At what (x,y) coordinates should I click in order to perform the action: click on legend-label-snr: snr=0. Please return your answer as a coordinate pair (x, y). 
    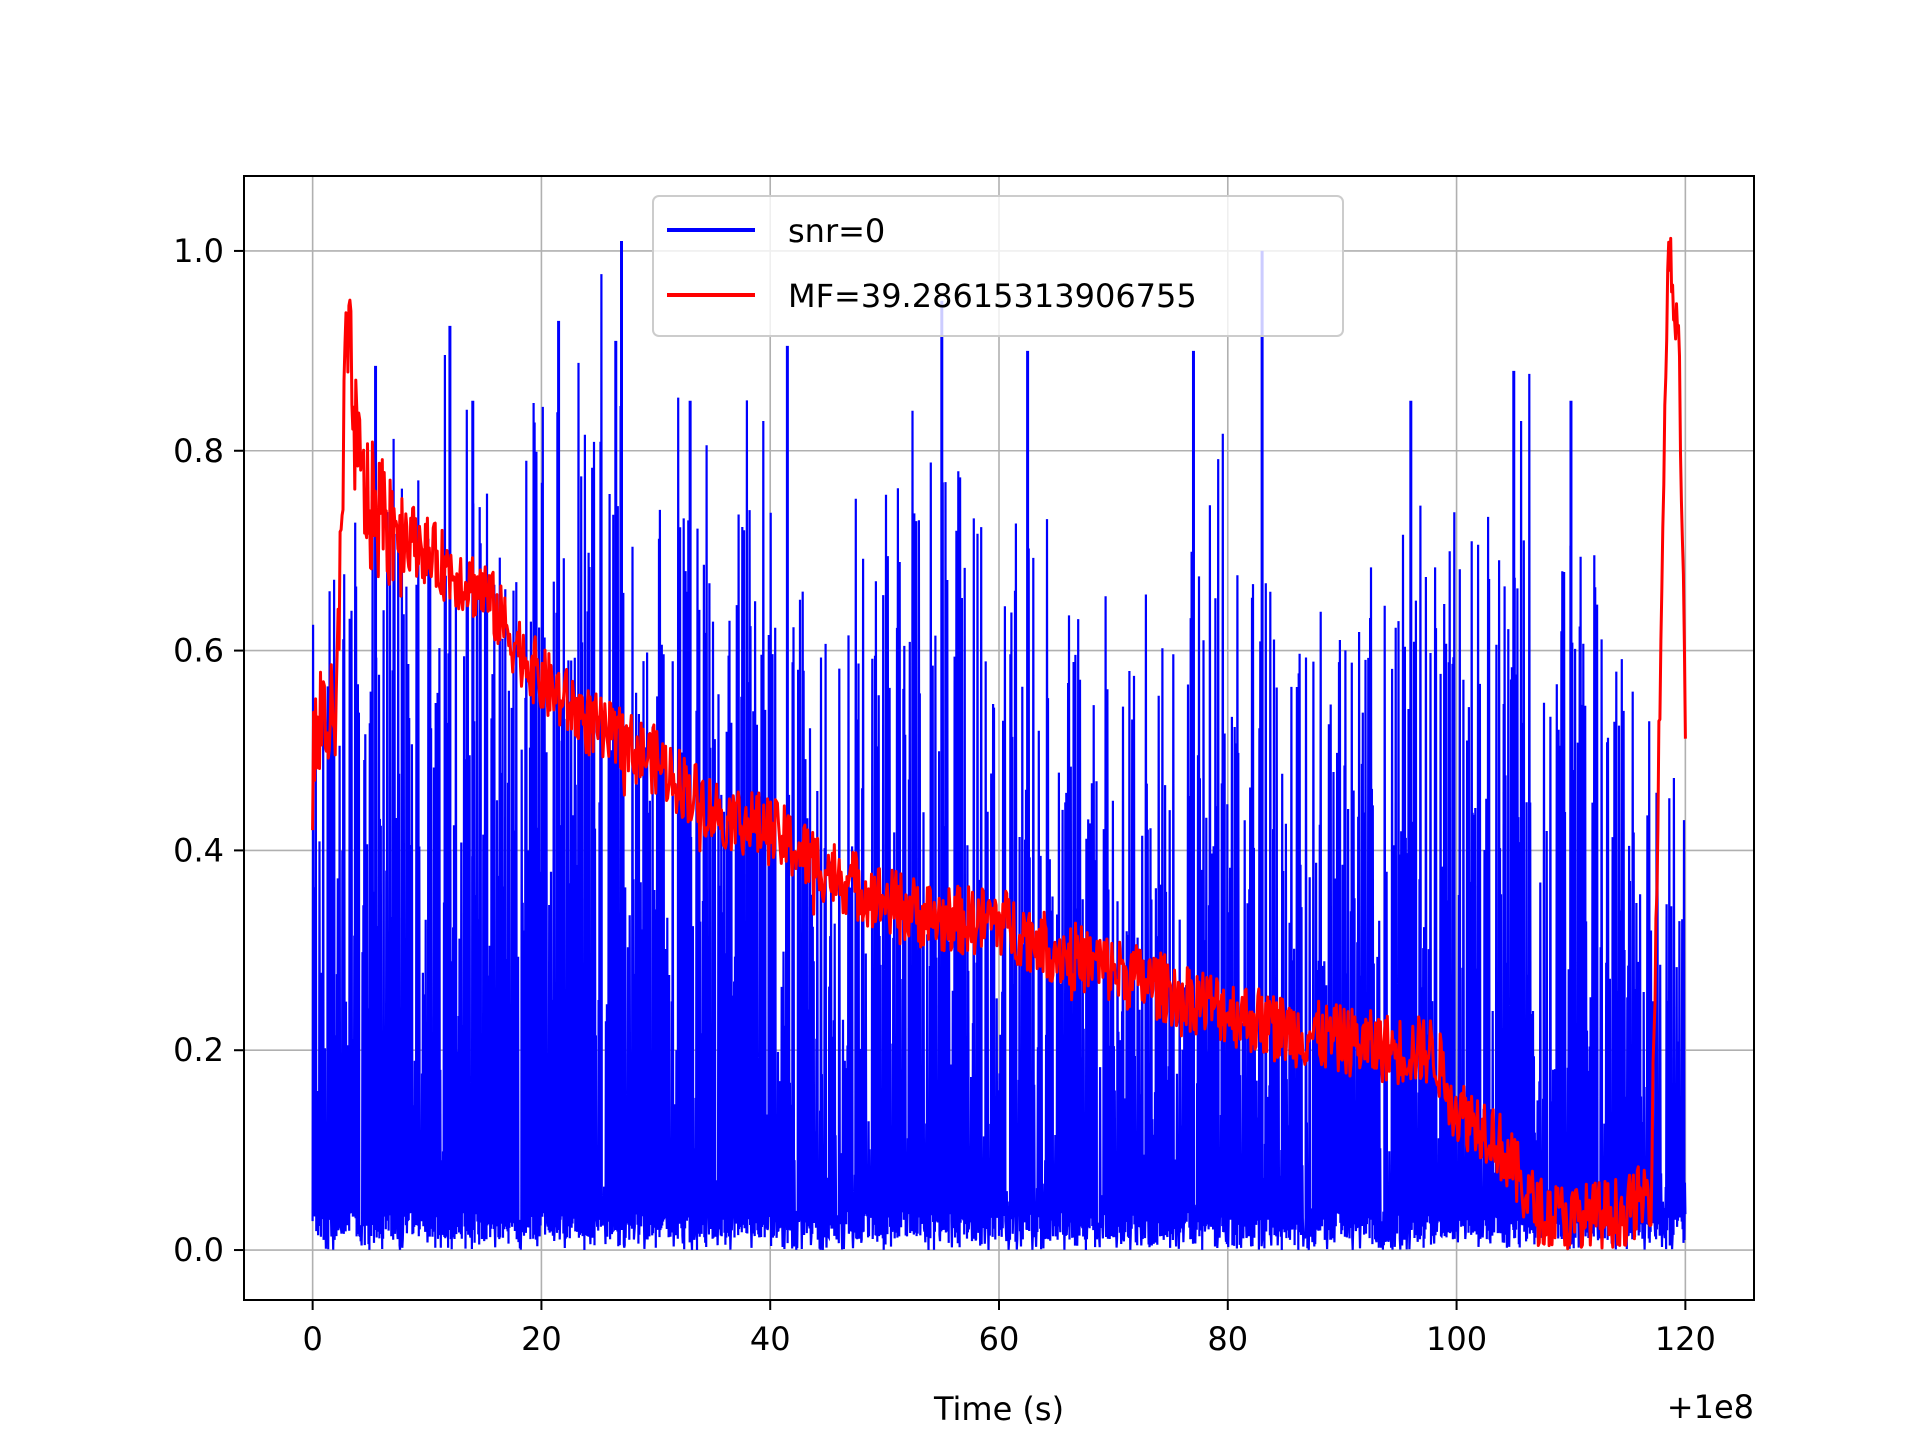
    Looking at the image, I should click on (836, 231).